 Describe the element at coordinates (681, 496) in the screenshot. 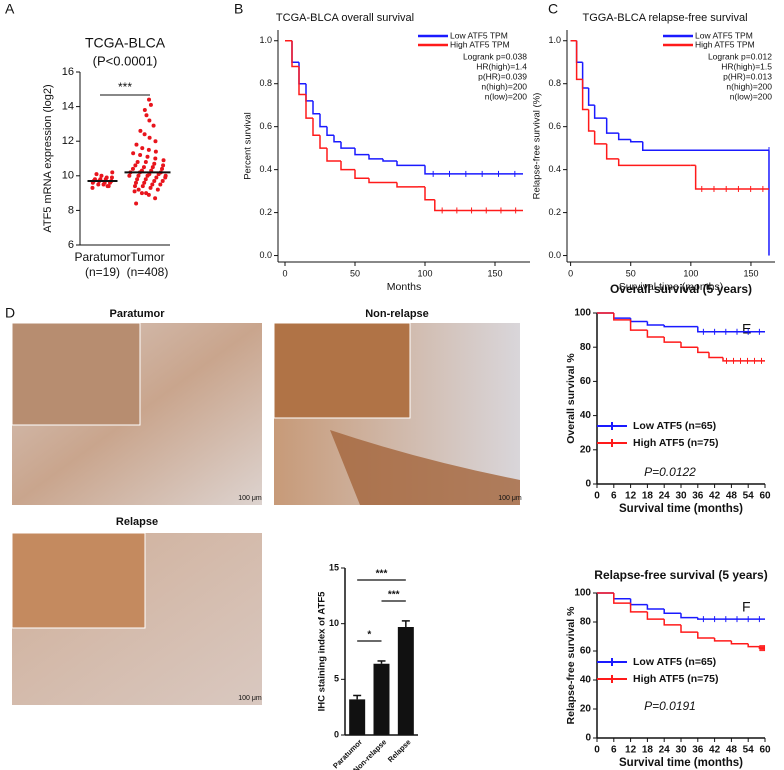

I see `x-tick-label: 30` at that location.